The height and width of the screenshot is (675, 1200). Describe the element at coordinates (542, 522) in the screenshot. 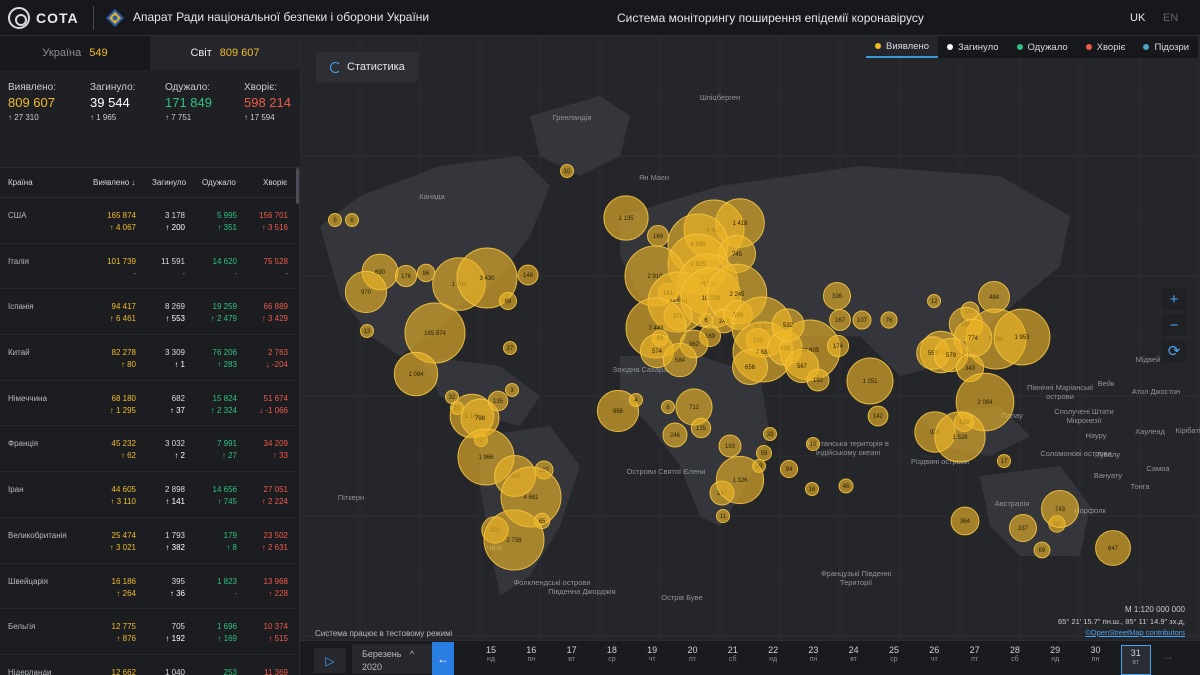

I see `case-bubble-label: 65` at that location.